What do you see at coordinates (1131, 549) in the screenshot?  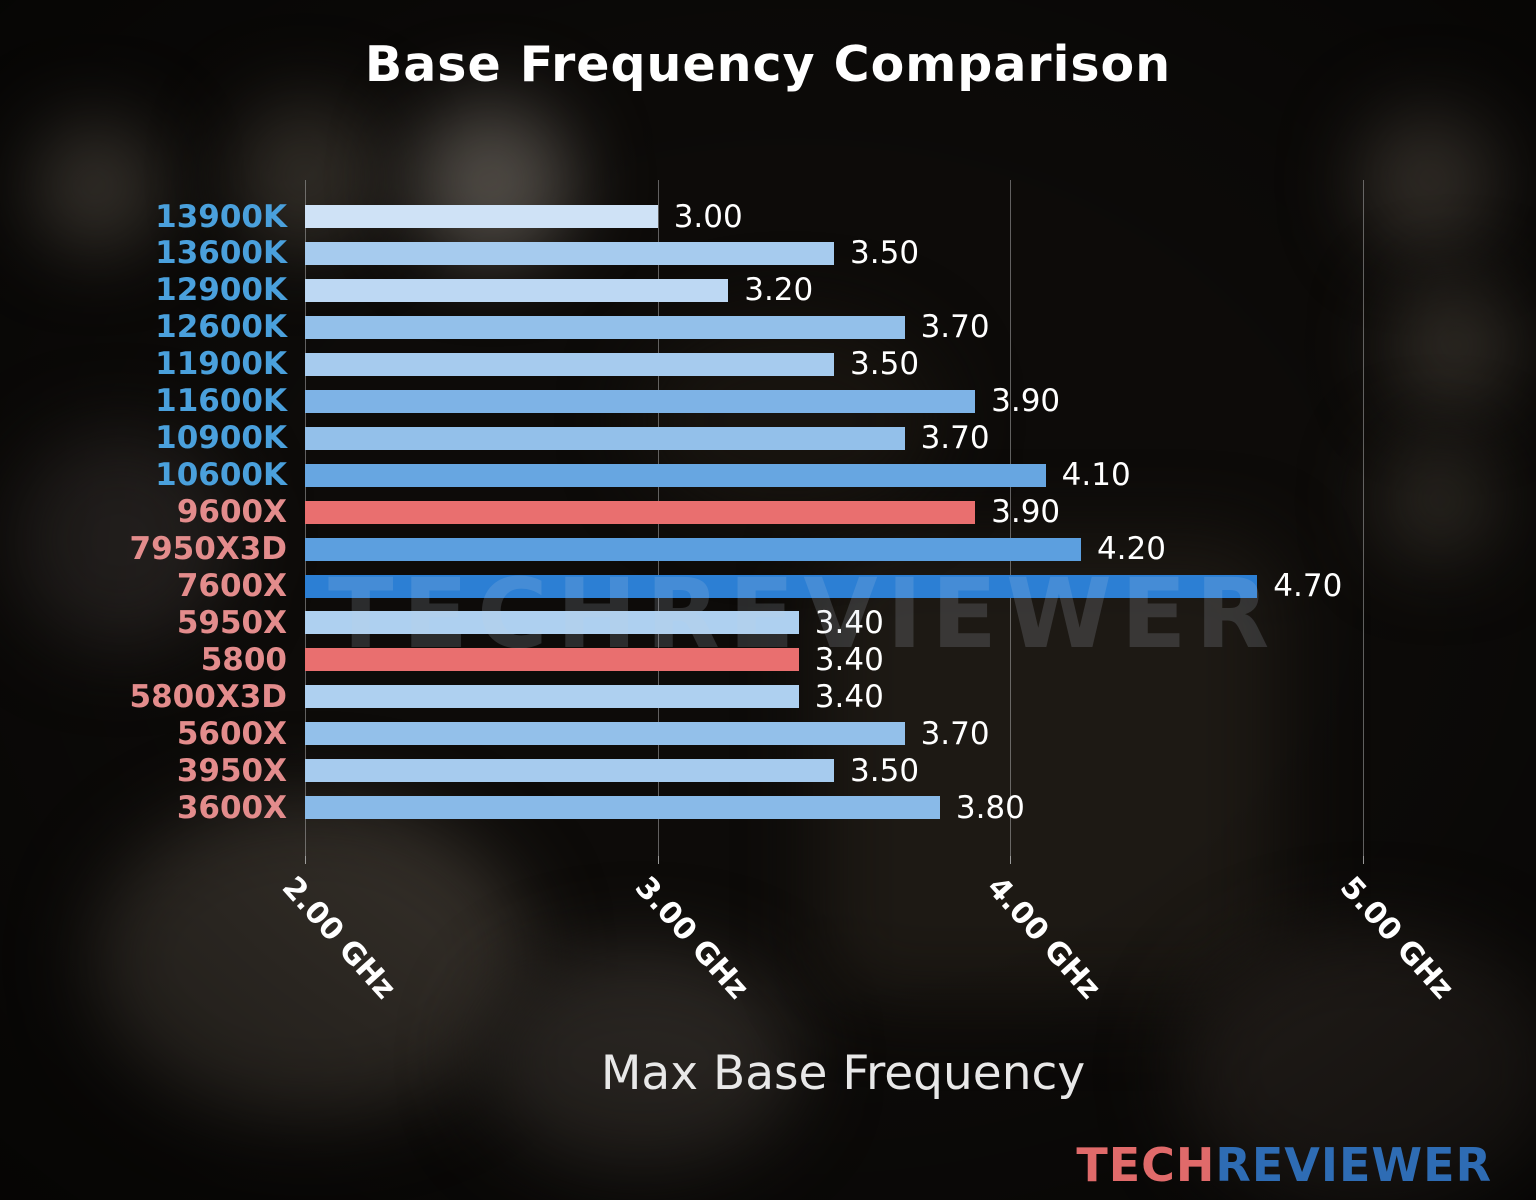 I see `value-label: 4.20` at bounding box center [1131, 549].